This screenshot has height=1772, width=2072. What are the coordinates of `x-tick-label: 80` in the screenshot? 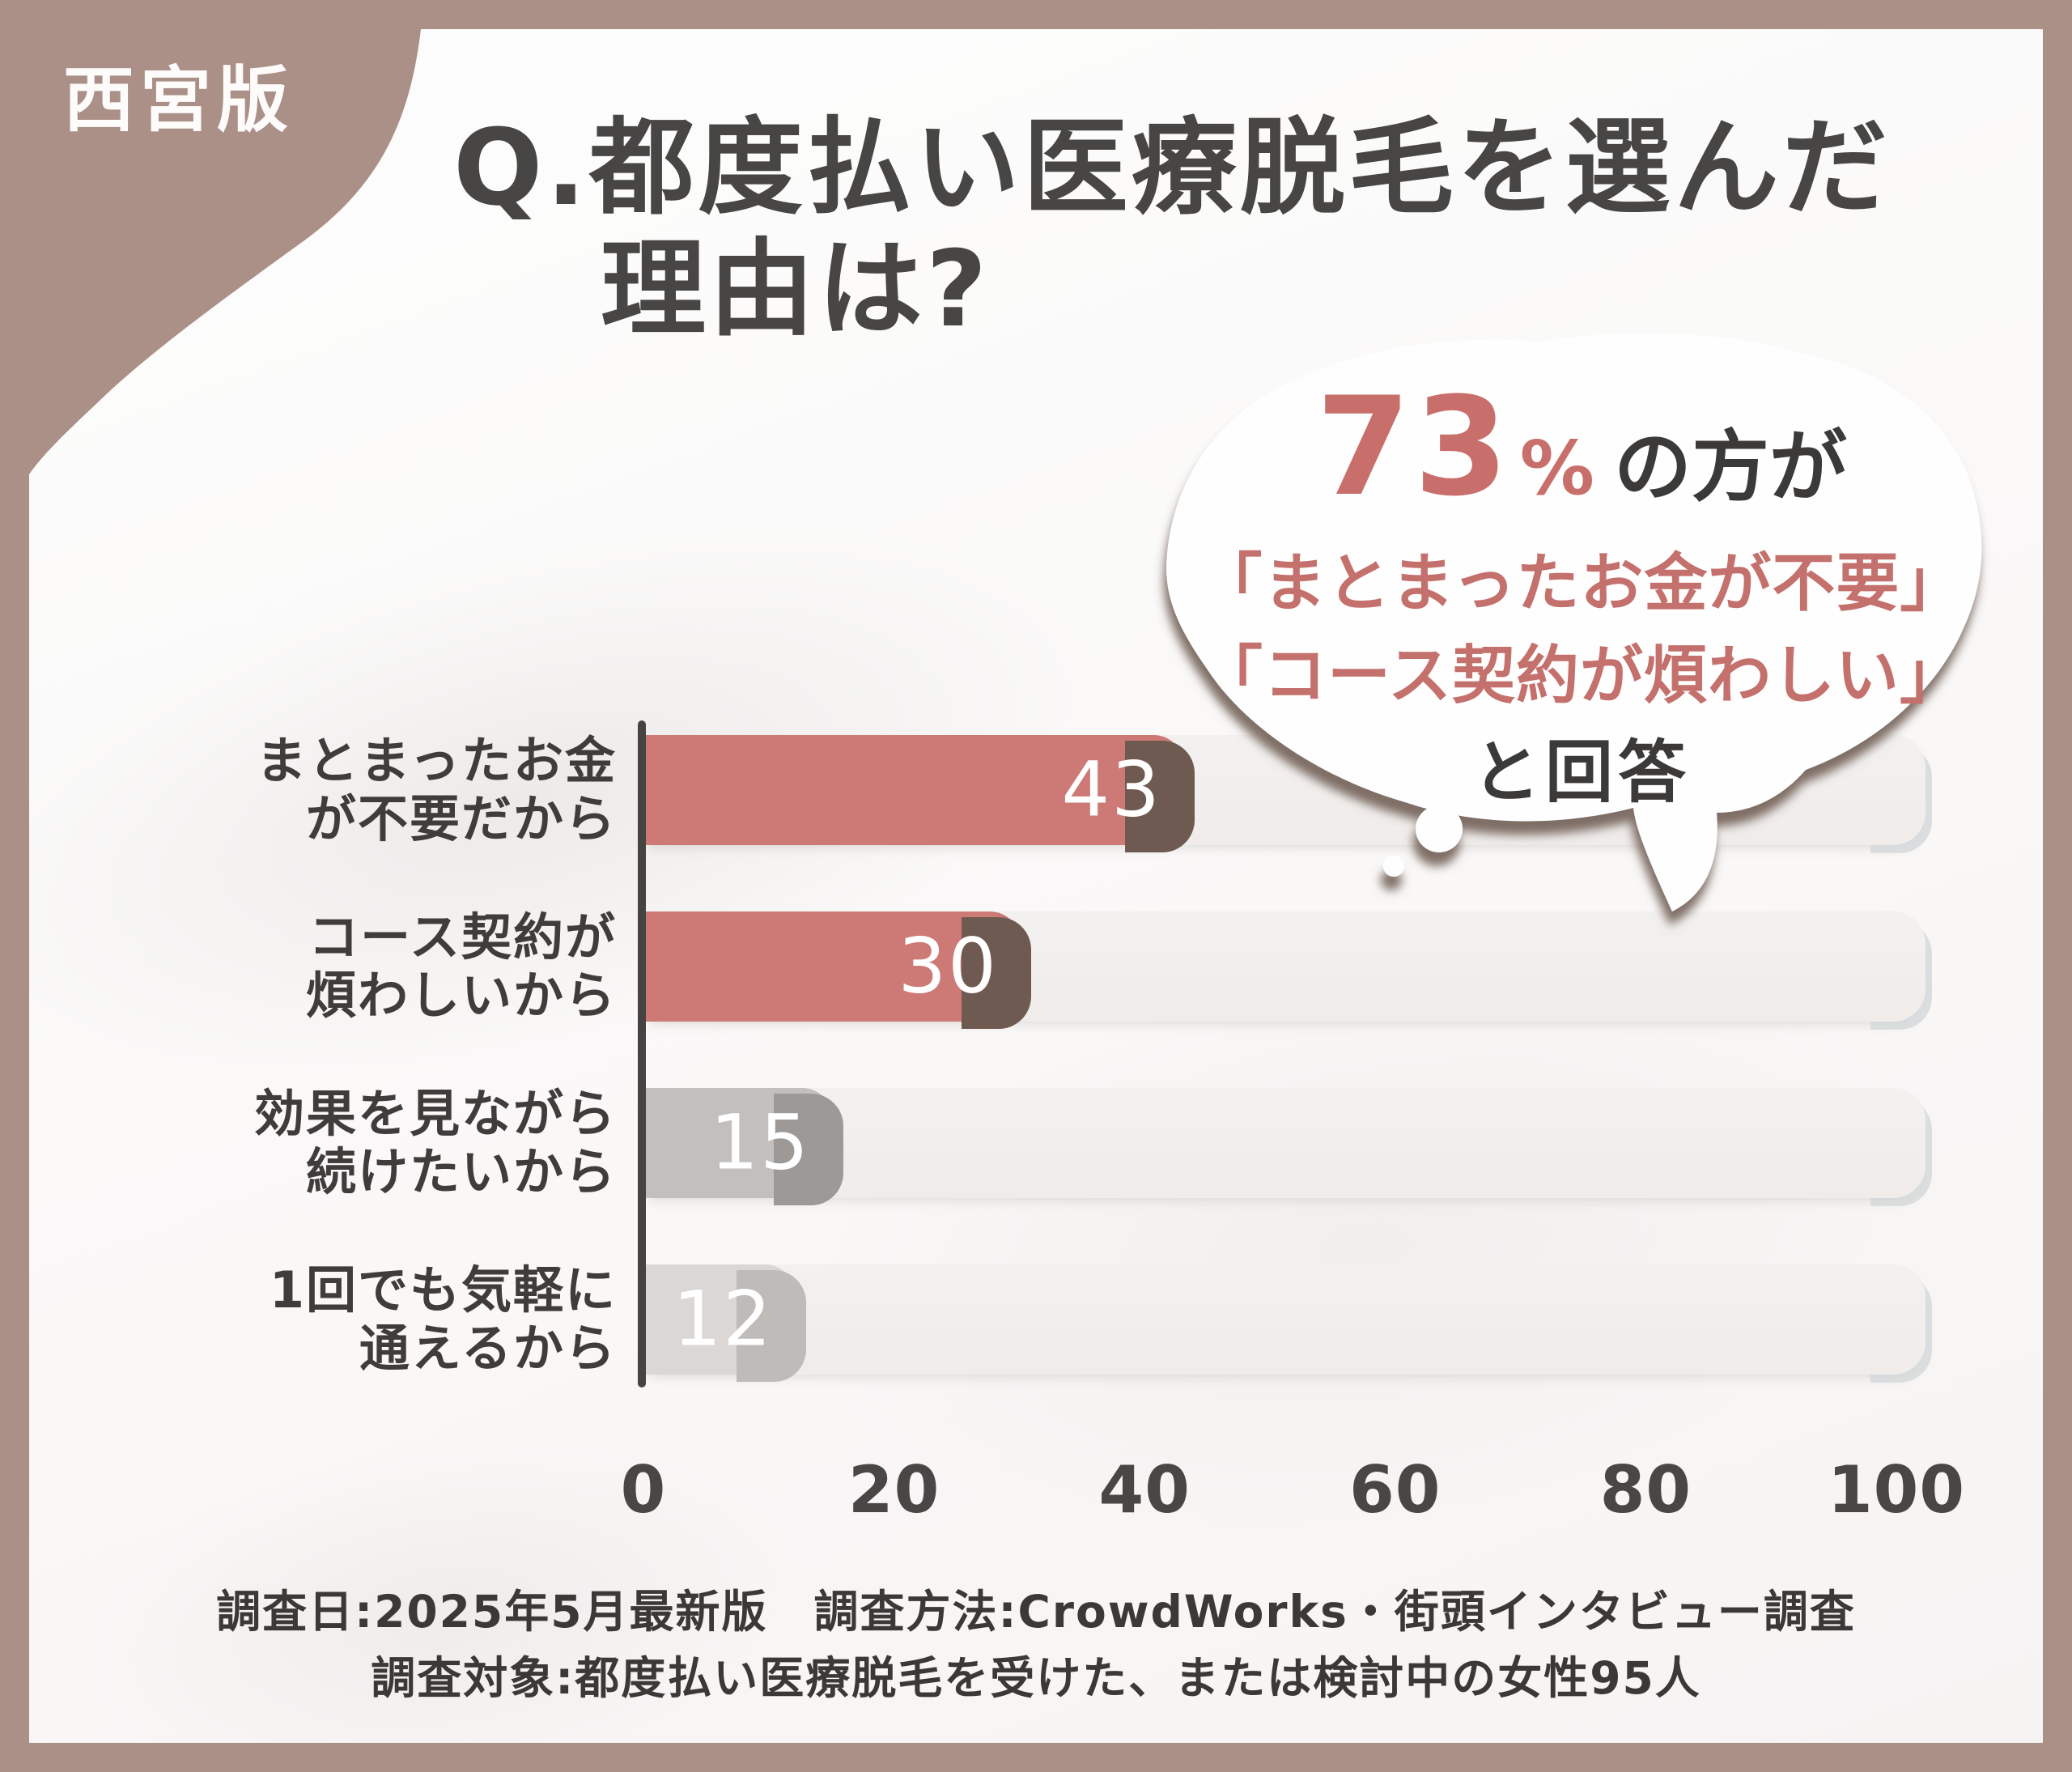 It's located at (1645, 1490).